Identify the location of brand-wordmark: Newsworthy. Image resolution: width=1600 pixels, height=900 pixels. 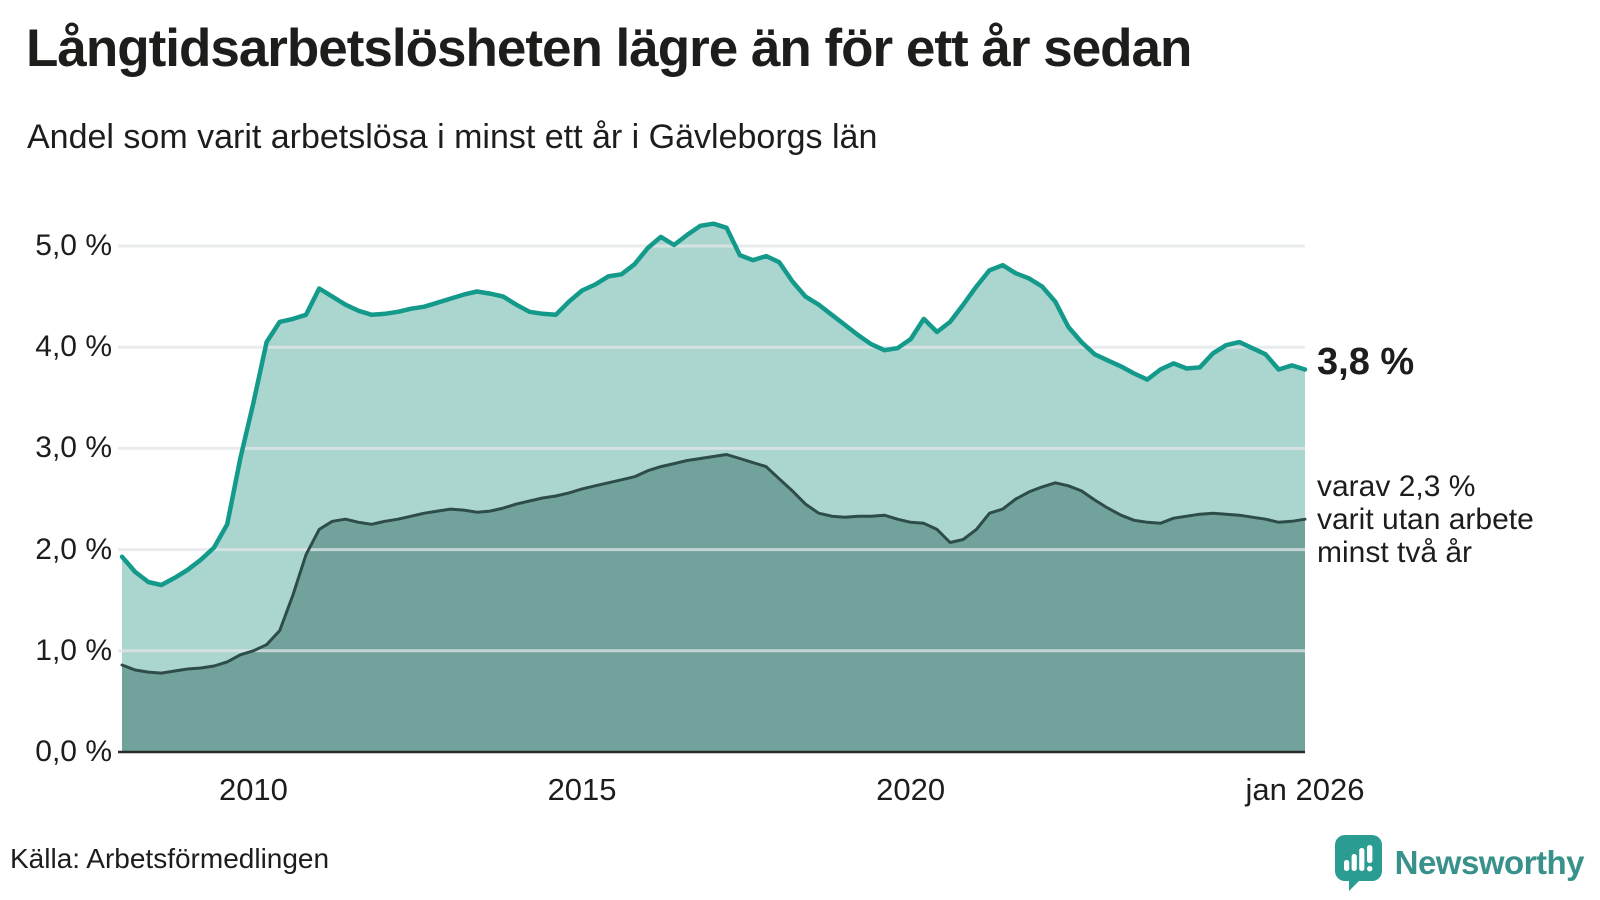
(1489, 862).